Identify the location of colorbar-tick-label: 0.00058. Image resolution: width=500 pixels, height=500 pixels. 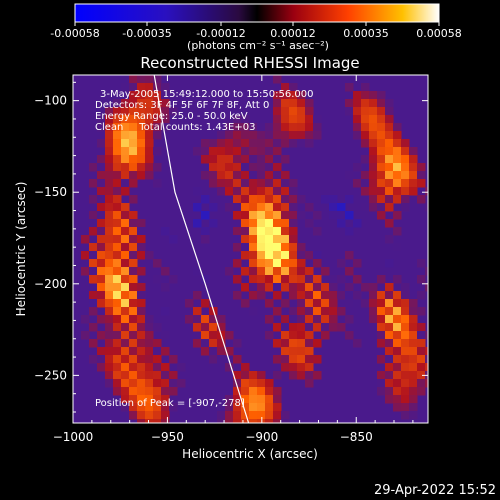
(439, 33).